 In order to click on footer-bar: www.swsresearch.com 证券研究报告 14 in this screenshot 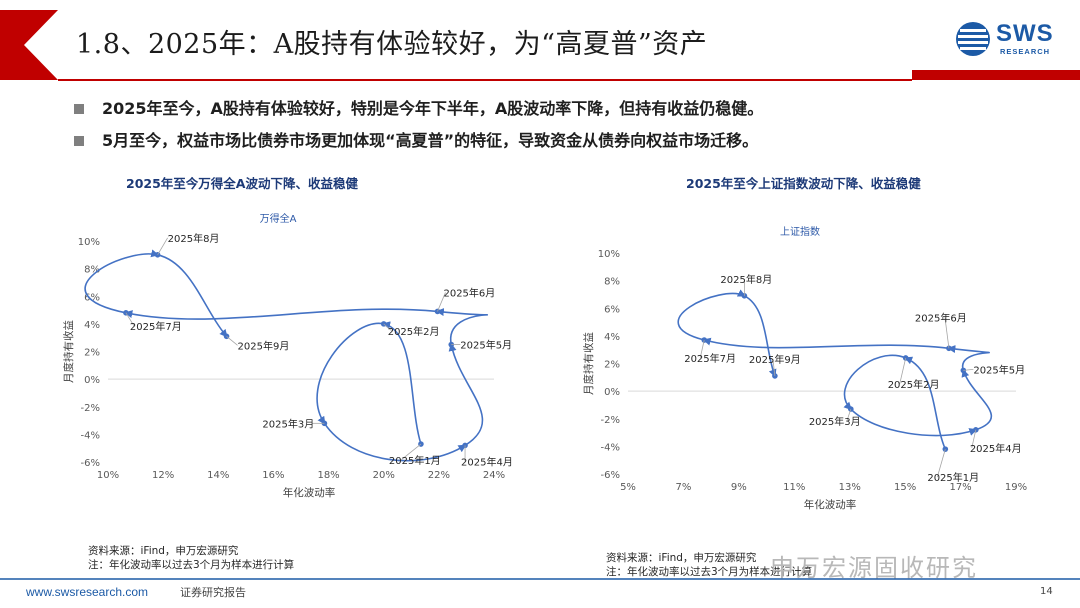, I will do `click(540, 593)`.